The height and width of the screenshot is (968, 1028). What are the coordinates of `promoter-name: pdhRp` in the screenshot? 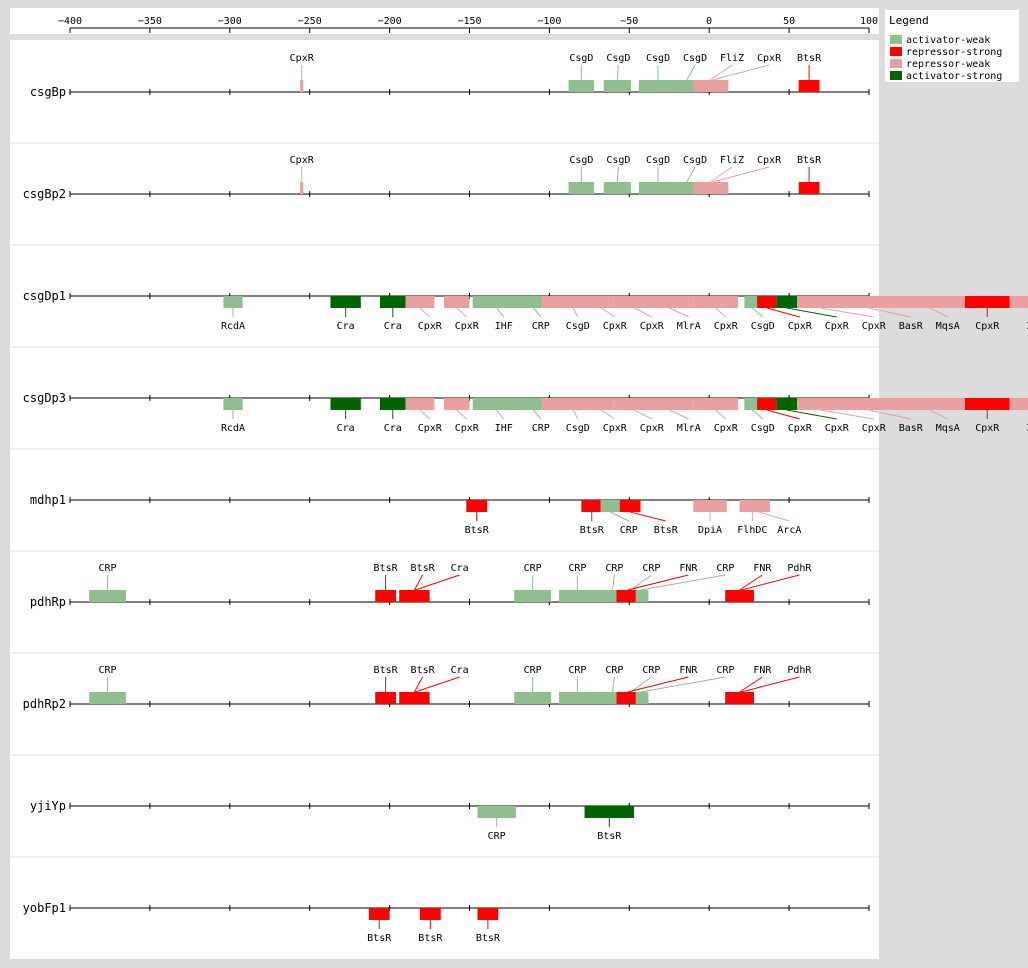 It's located at (48, 602).